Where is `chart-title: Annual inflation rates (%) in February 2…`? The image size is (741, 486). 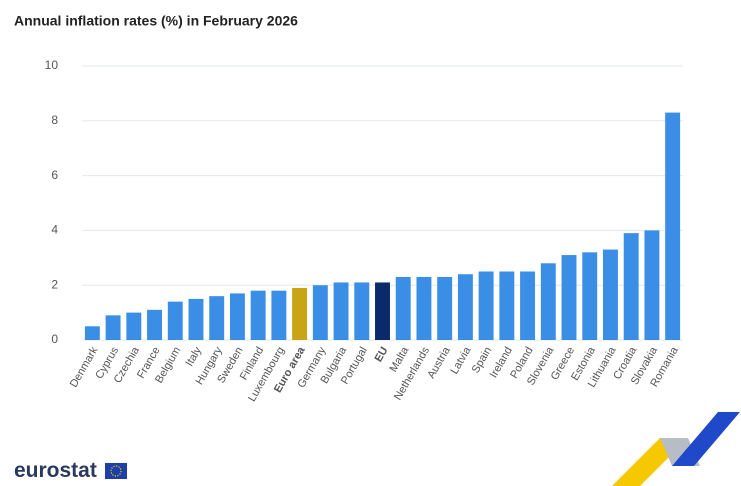 chart-title: Annual inflation rates (%) in February 2… is located at coordinates (156, 21).